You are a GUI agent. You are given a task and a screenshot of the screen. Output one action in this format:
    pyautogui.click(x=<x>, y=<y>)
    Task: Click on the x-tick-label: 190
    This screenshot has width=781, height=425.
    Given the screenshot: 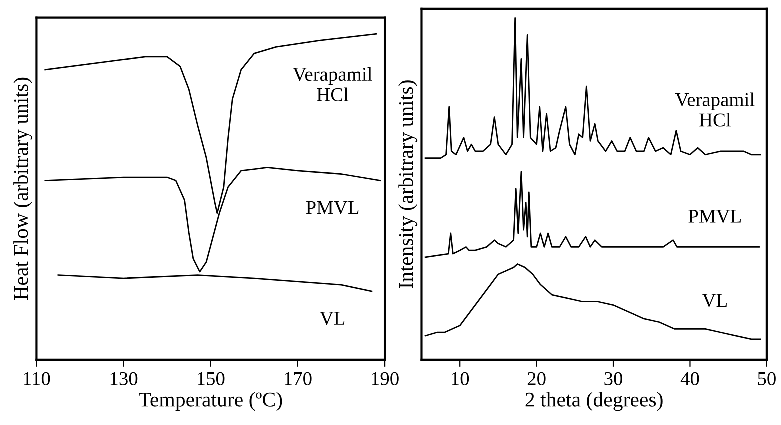 What is the action you would take?
    pyautogui.click(x=385, y=379)
    